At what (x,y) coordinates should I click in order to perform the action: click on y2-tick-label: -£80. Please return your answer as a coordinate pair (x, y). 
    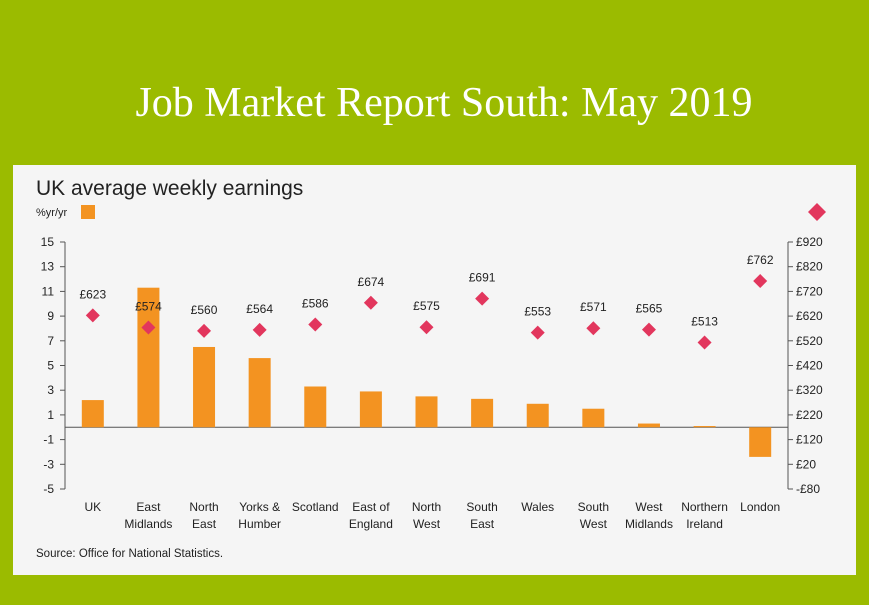
    Looking at the image, I should click on (808, 489).